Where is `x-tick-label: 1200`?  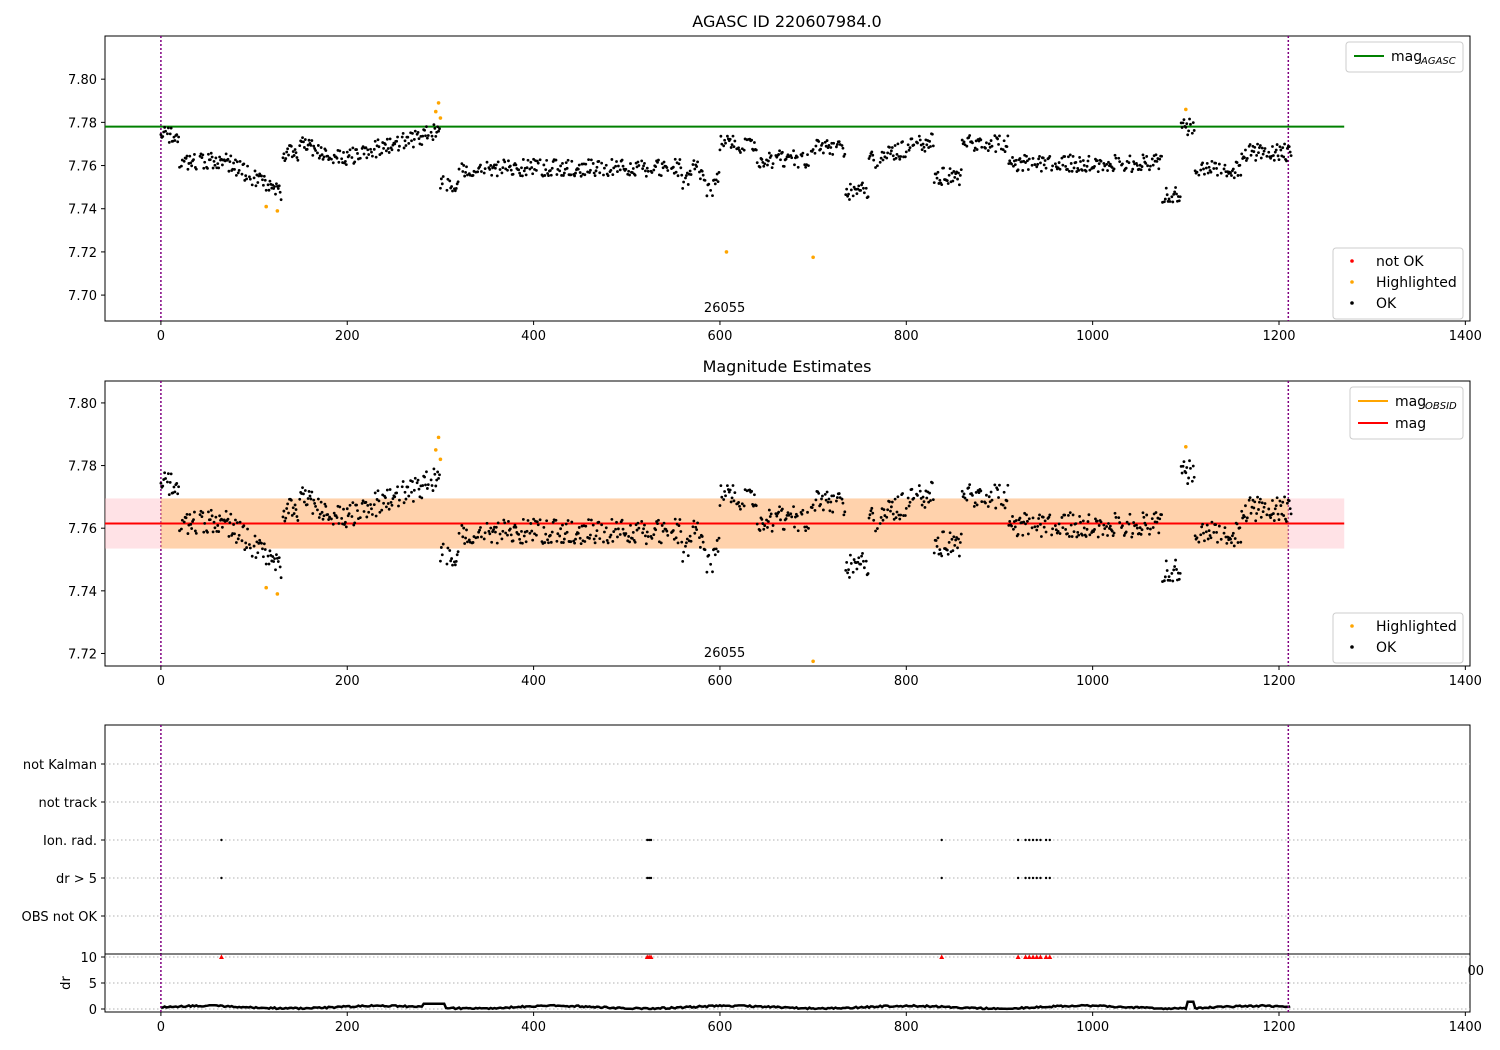 x-tick-label: 1200 is located at coordinates (1278, 1027).